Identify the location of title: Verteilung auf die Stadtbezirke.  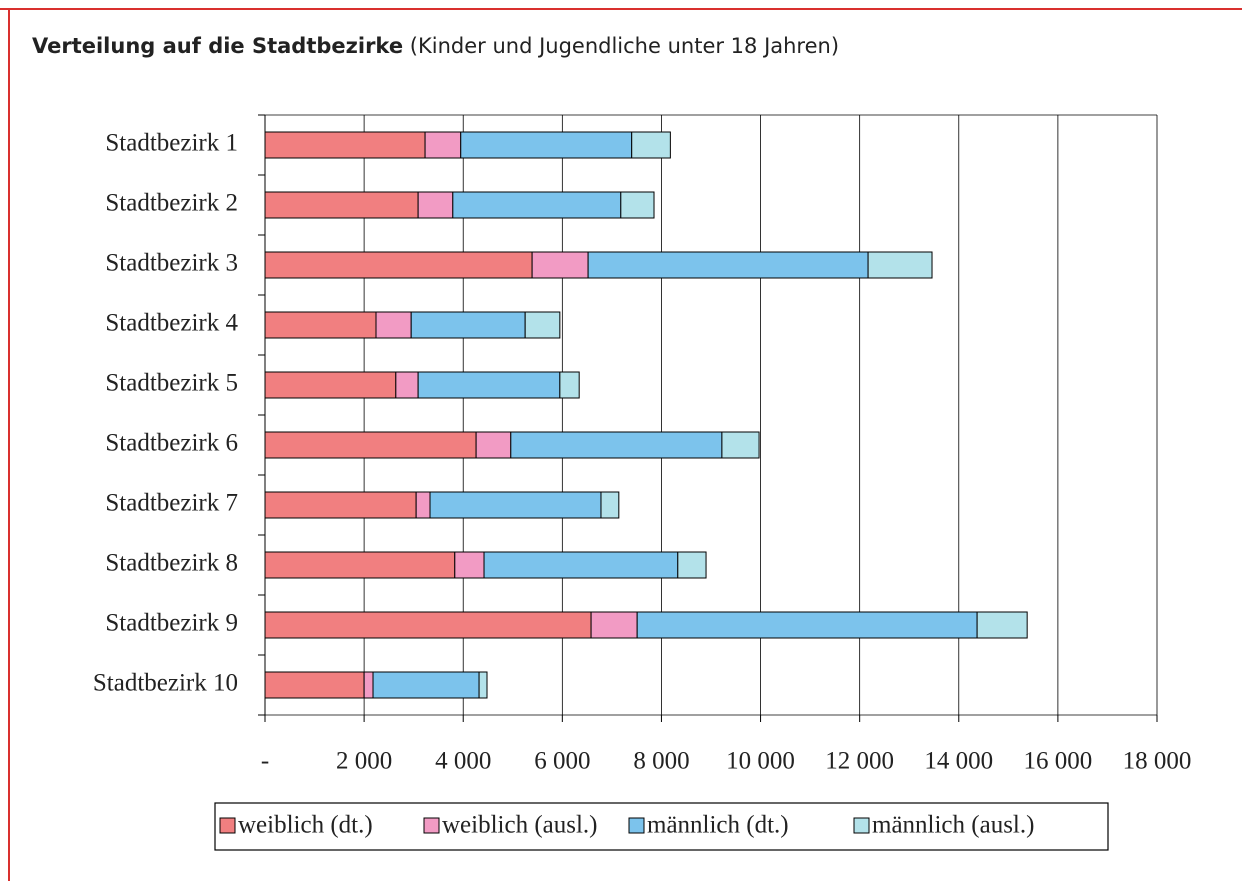
(217, 46).